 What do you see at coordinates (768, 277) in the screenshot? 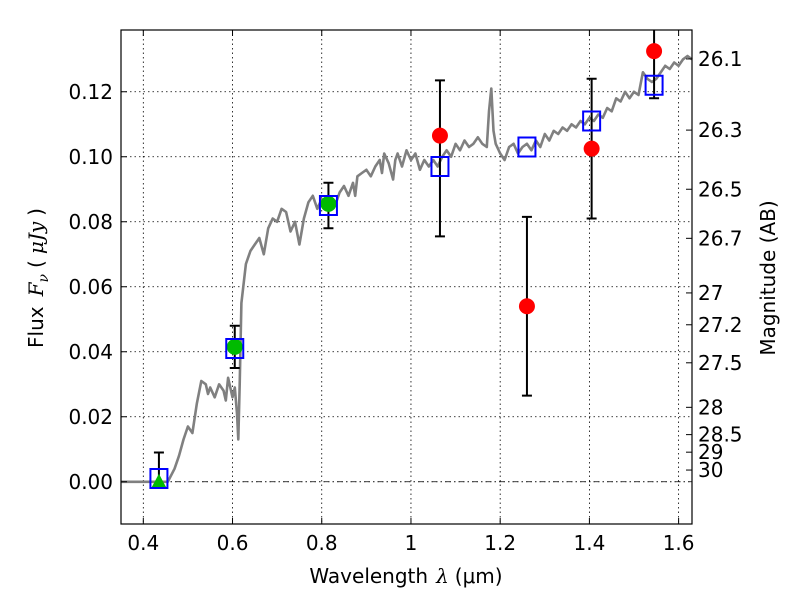
I see `y2-axis-title: Magnitude (AB)` at bounding box center [768, 277].